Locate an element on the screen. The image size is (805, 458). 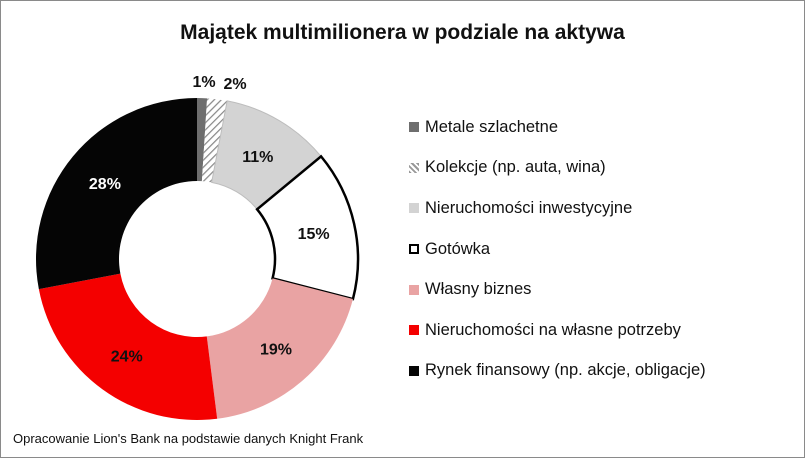
legend-label: Nieruchomości inwestycyjne is located at coordinates (529, 207).